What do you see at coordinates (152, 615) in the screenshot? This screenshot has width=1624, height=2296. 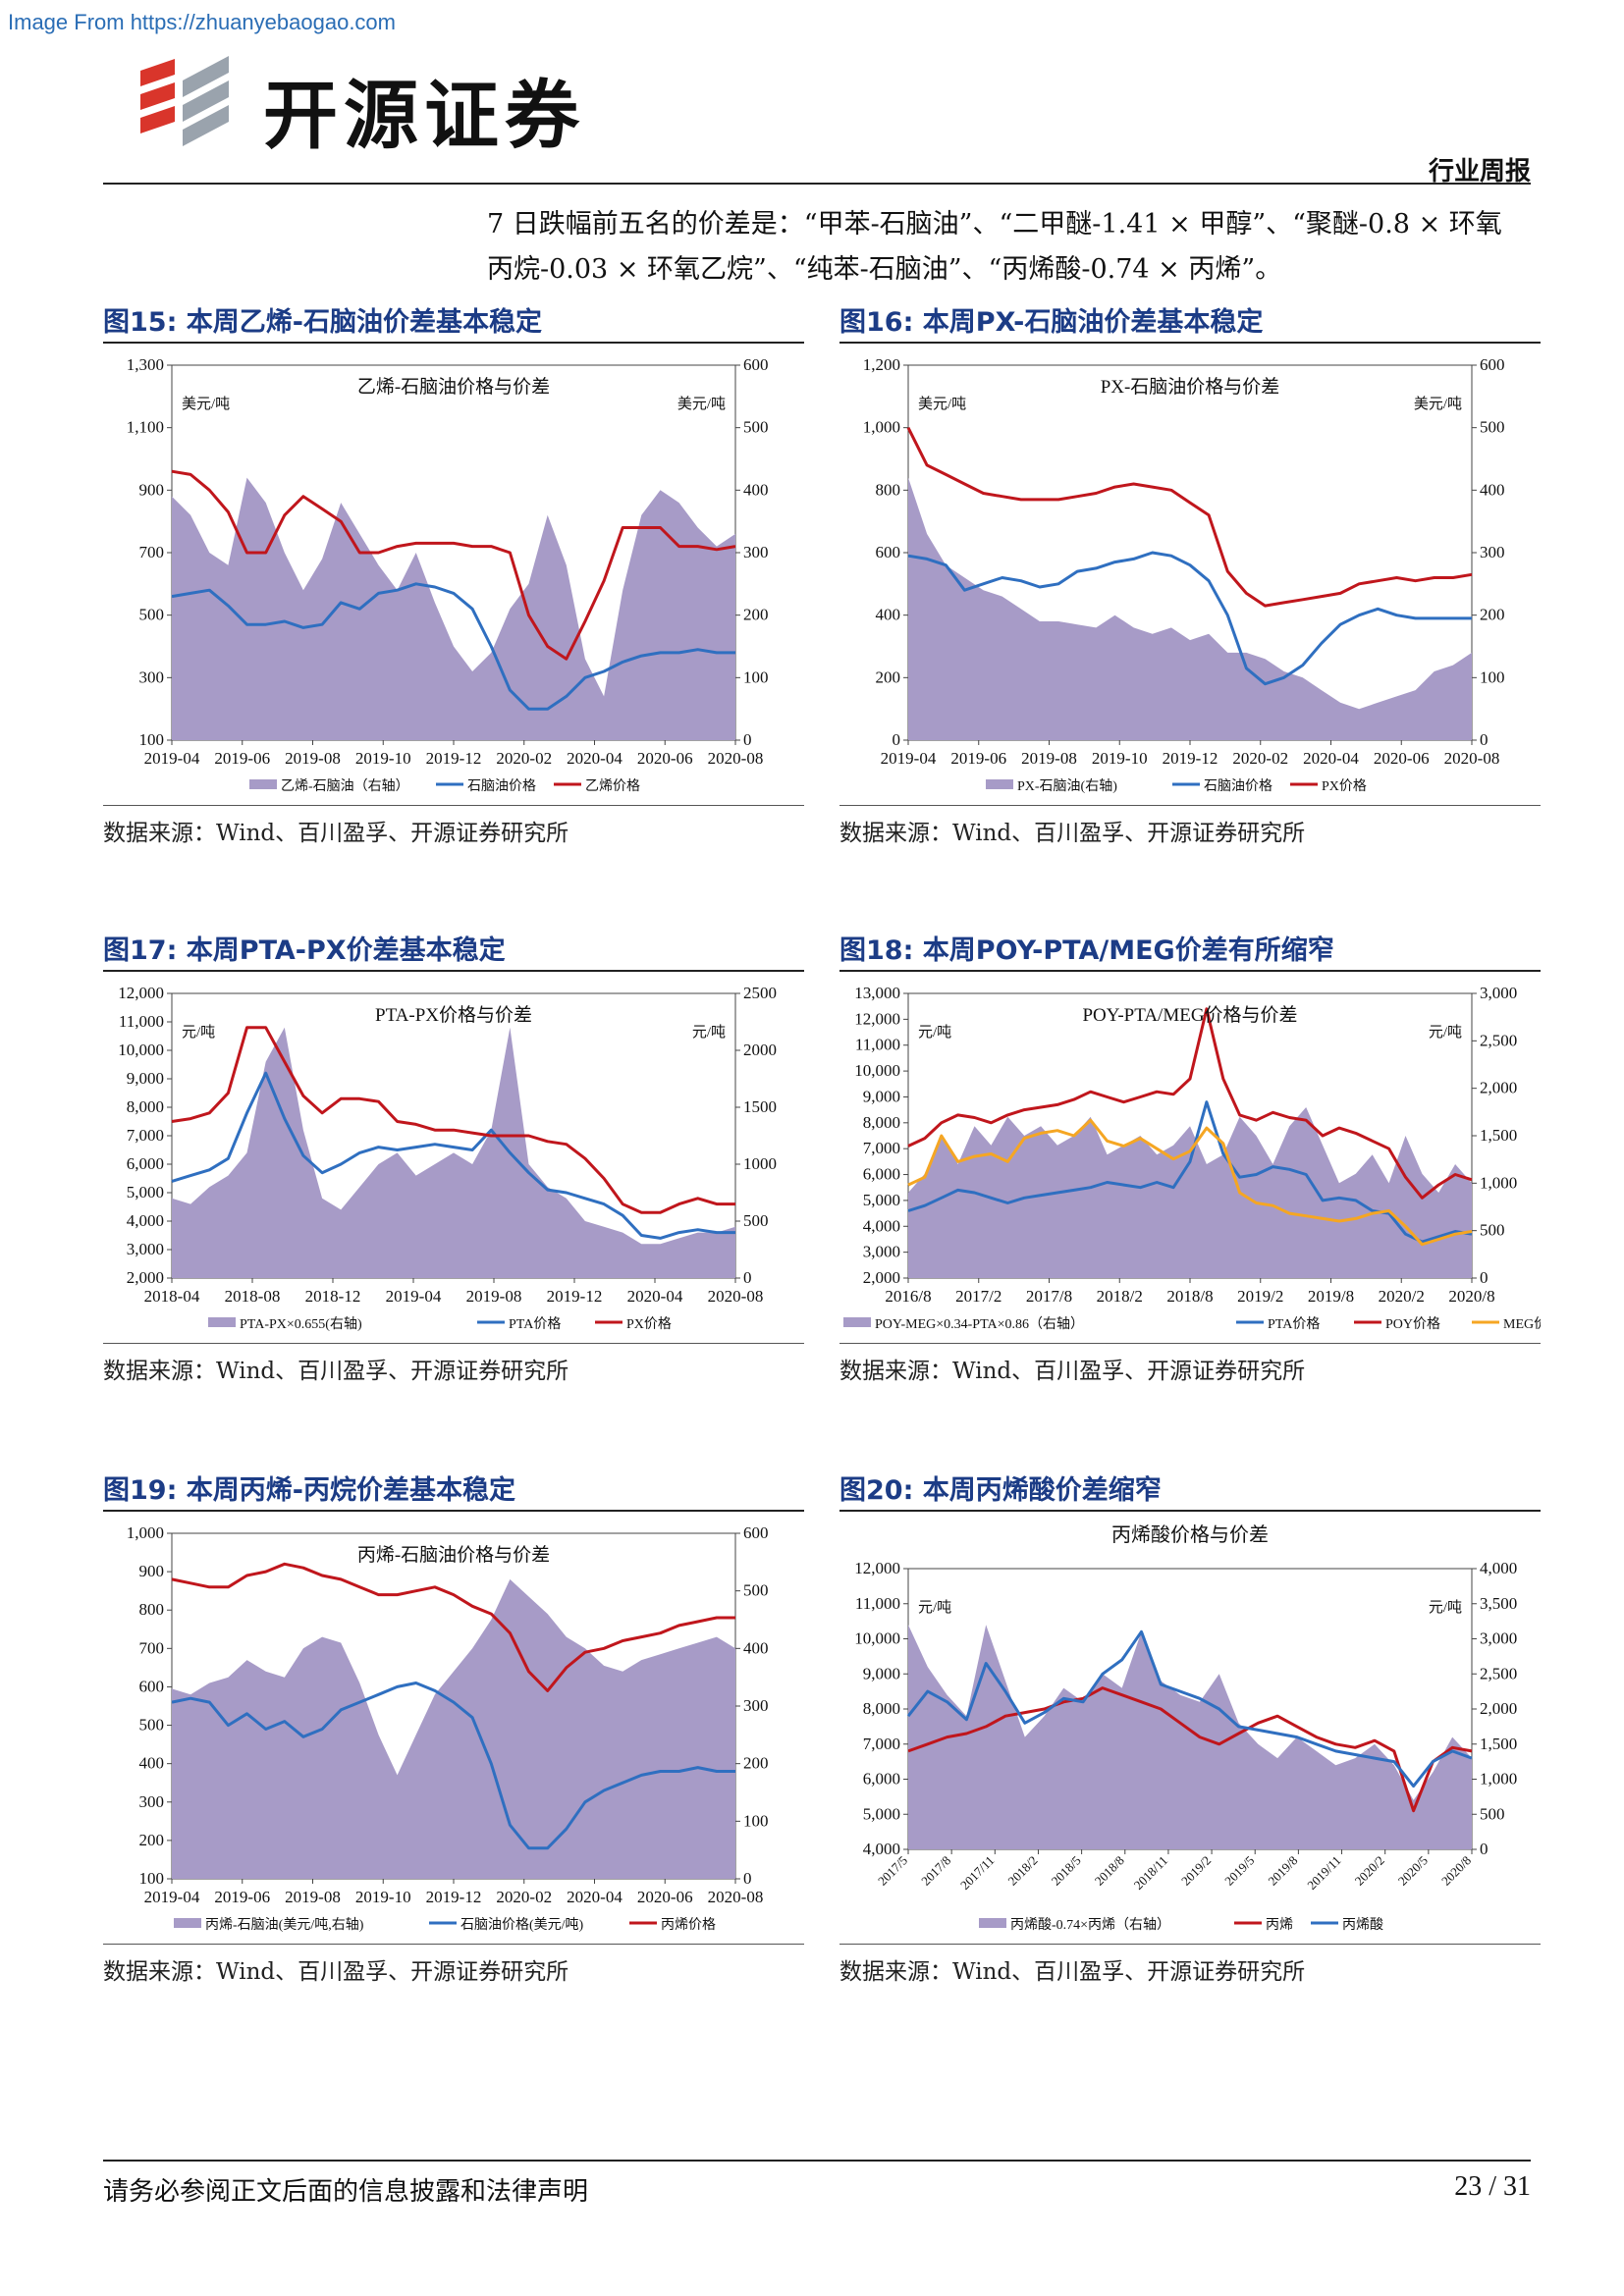 I see `y-tick-label-left: 500` at bounding box center [152, 615].